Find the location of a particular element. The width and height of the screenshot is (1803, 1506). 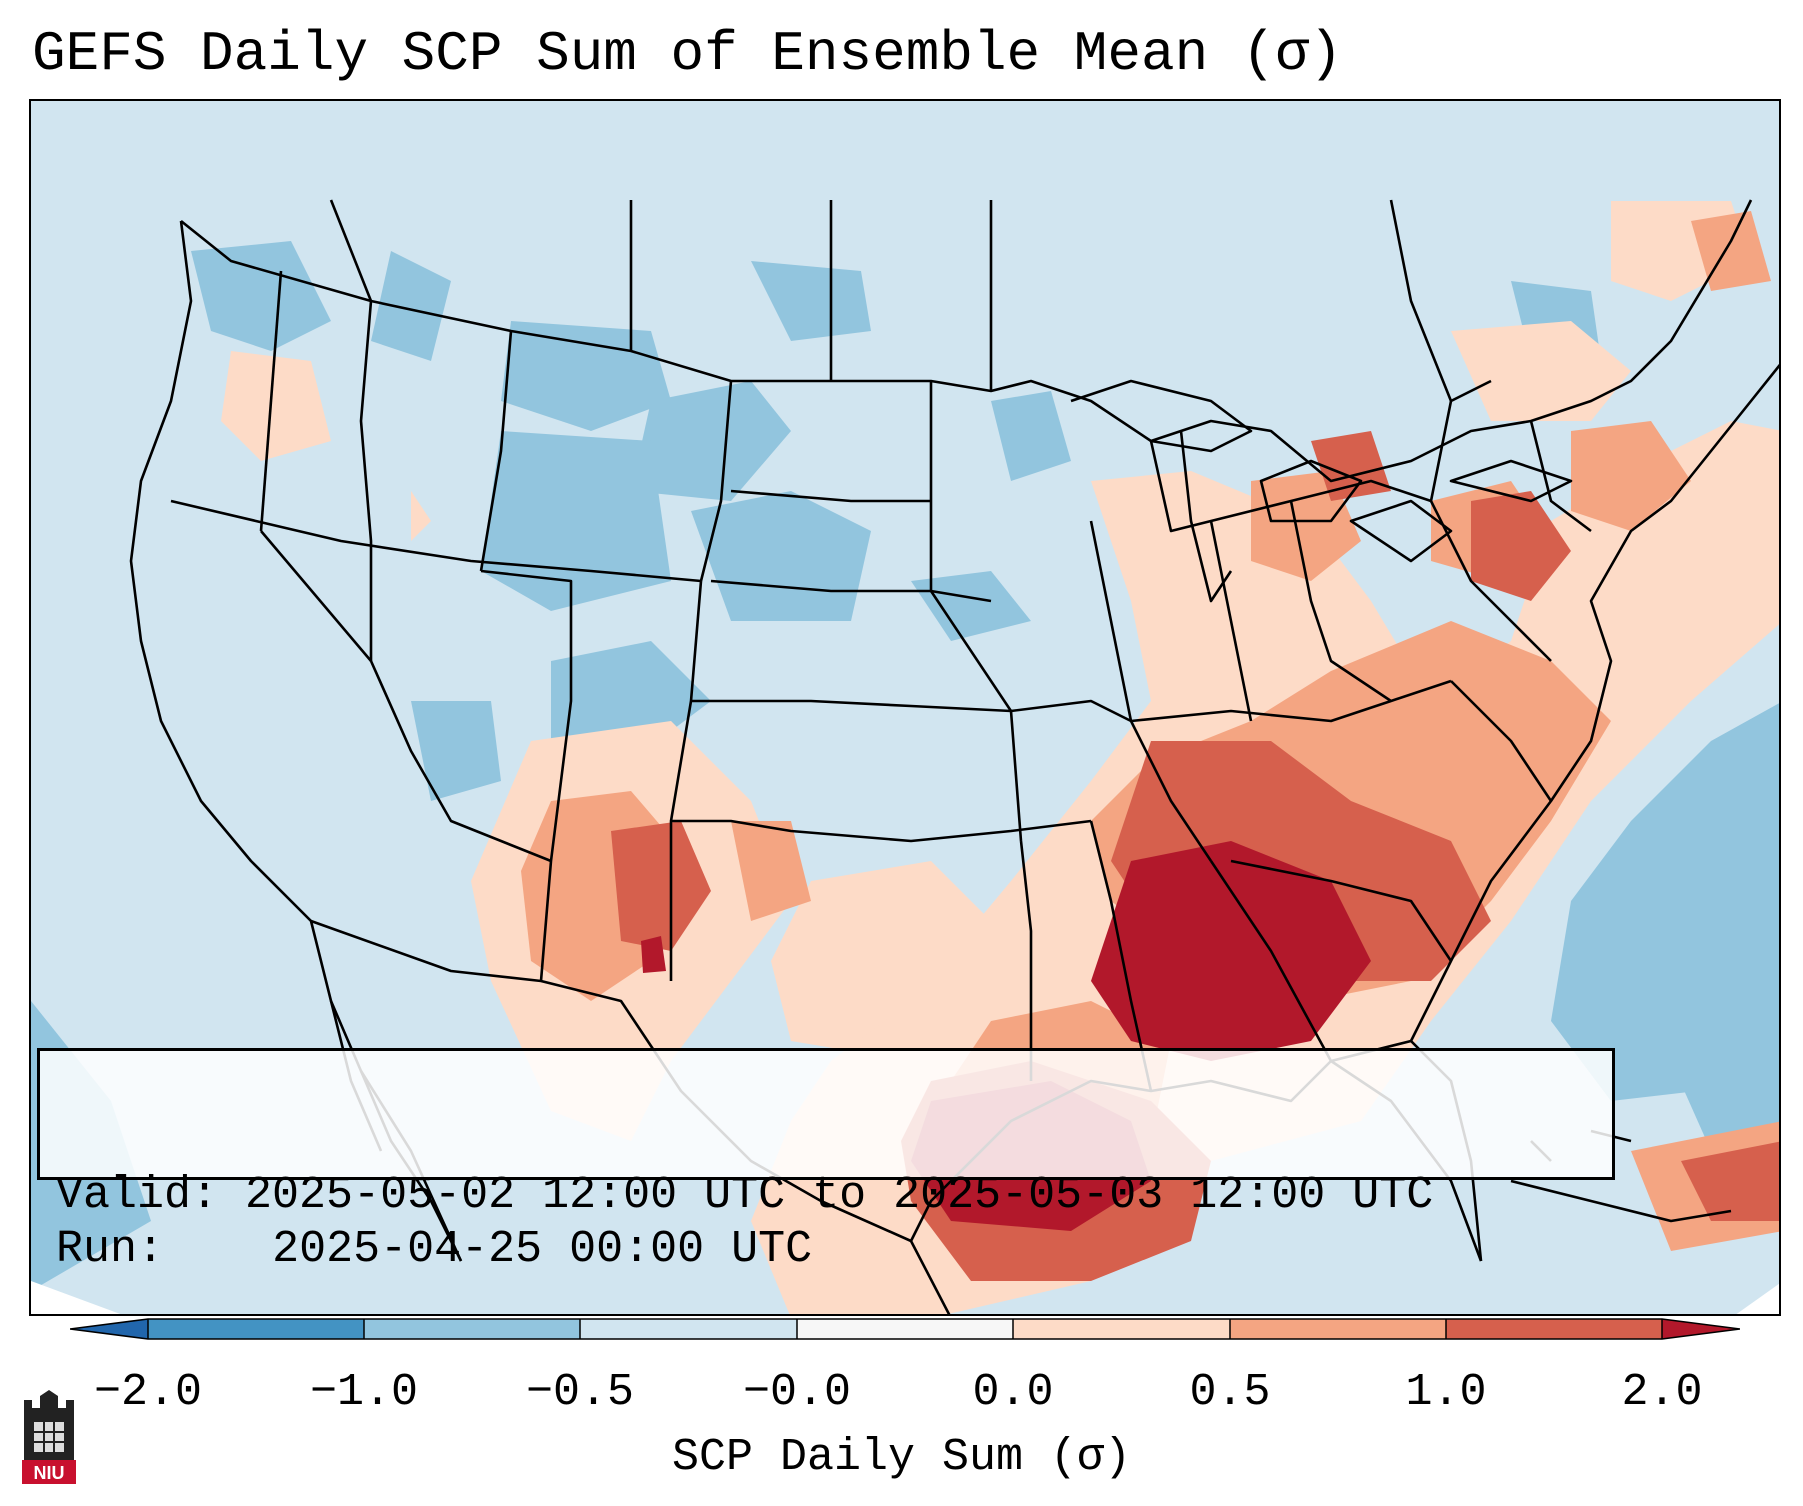

colorbar-tick-label: 2.0 is located at coordinates (1662, 1392).